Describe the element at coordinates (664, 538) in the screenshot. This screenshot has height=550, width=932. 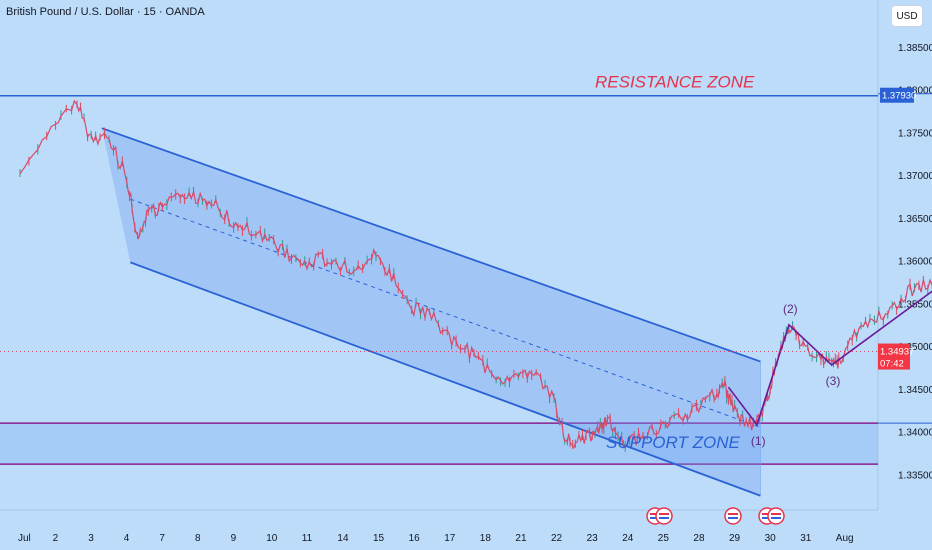
I see `x-tick-label: 25` at that location.